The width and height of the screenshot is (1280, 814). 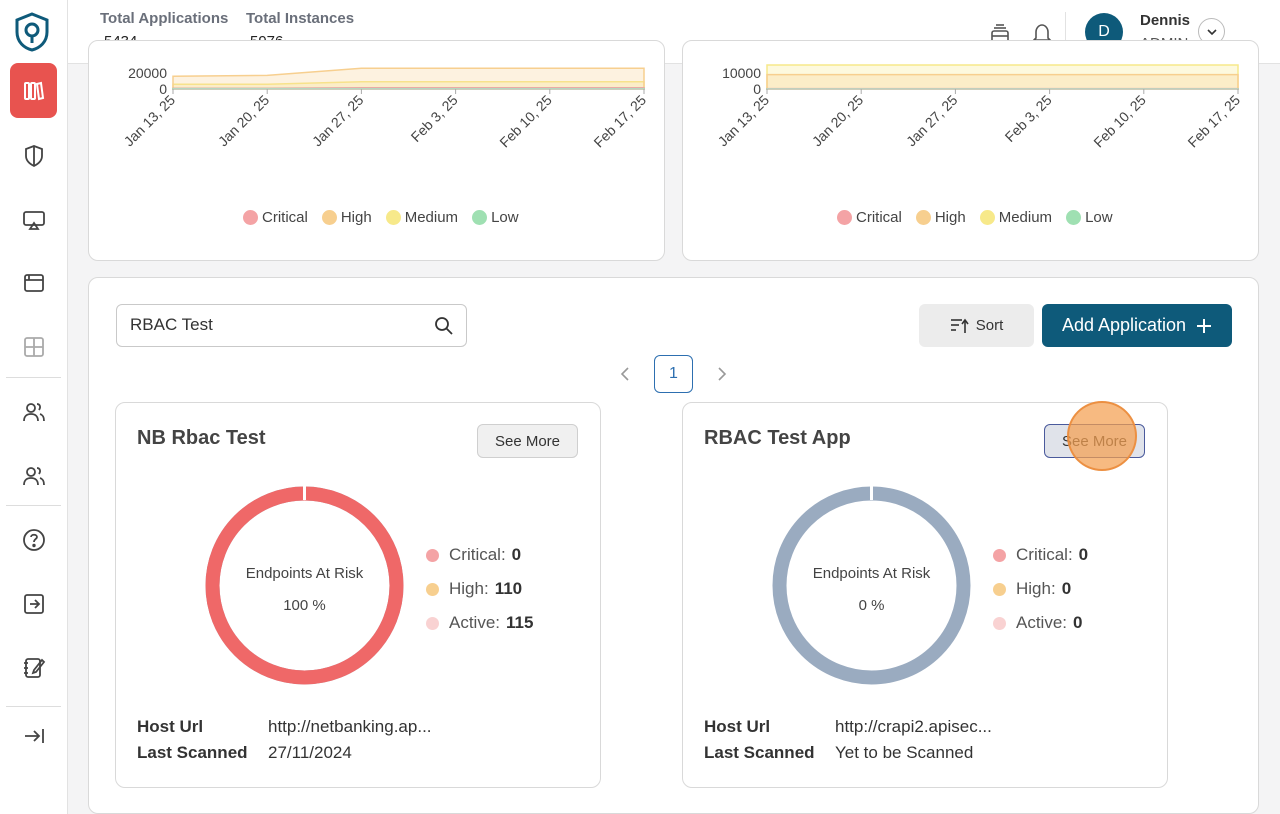 What do you see at coordinates (625, 374) in the screenshot?
I see `previous-page-button` at bounding box center [625, 374].